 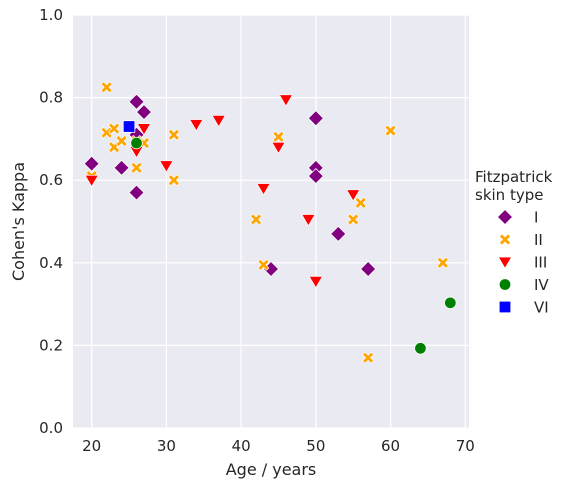 I want to click on y-tick-labels: 0.0 0.2 0.4 0.6 0.8 1.0, so click(x=51, y=221).